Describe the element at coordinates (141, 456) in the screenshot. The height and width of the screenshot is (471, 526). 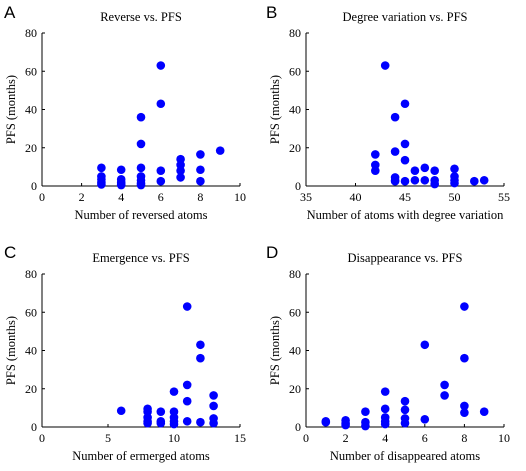
I see `x-axis-label: Number of ermerged atoms` at that location.